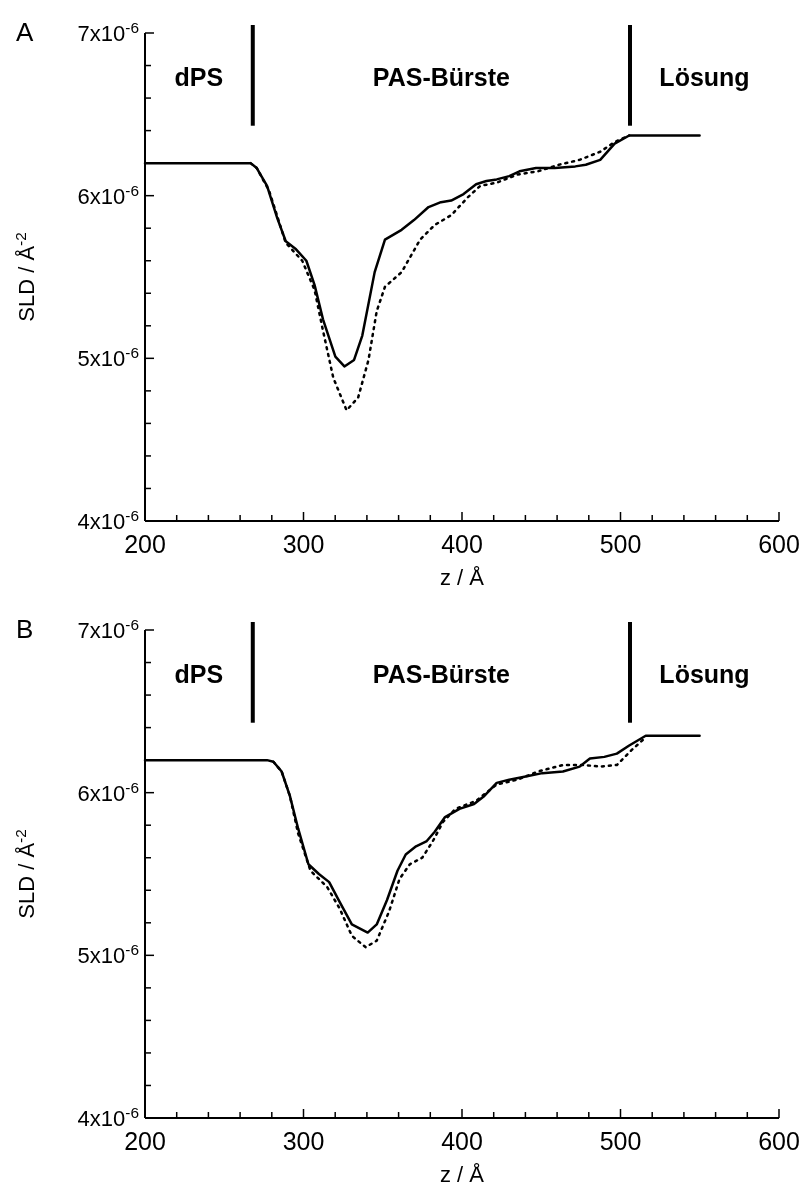 Image resolution: width=803 pixels, height=1194 pixels. Describe the element at coordinates (25, 629) in the screenshot. I see `chart-title: B` at that location.